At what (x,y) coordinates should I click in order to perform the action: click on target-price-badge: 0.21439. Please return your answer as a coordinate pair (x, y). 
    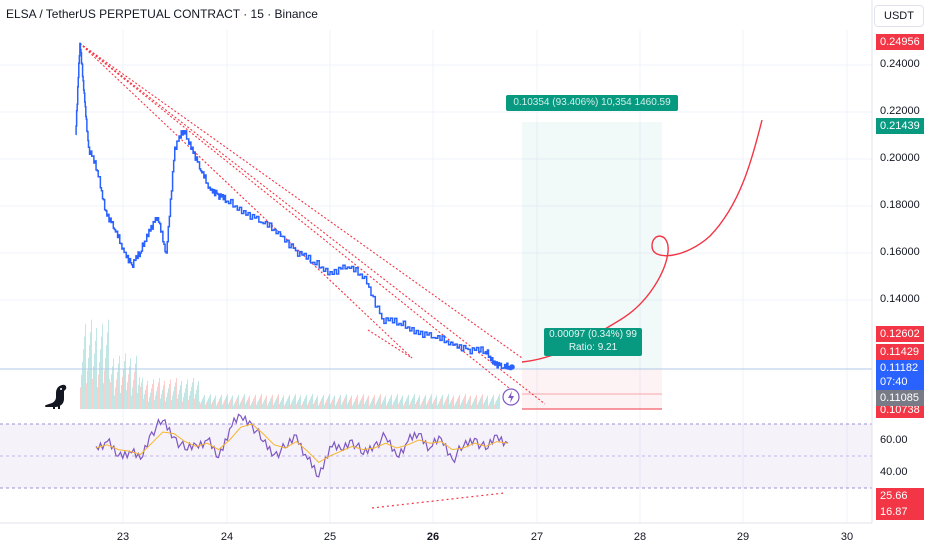
    Looking at the image, I should click on (900, 126).